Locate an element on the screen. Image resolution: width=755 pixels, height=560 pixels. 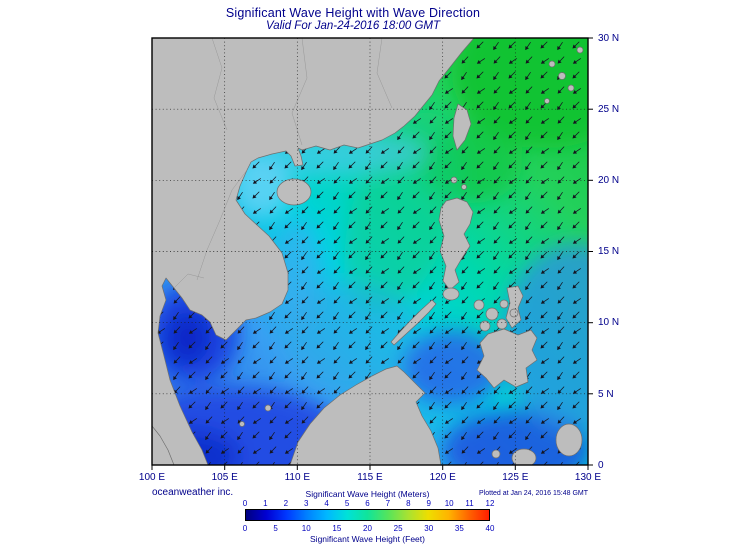
feet-tick: 5 is located at coordinates (275, 528).